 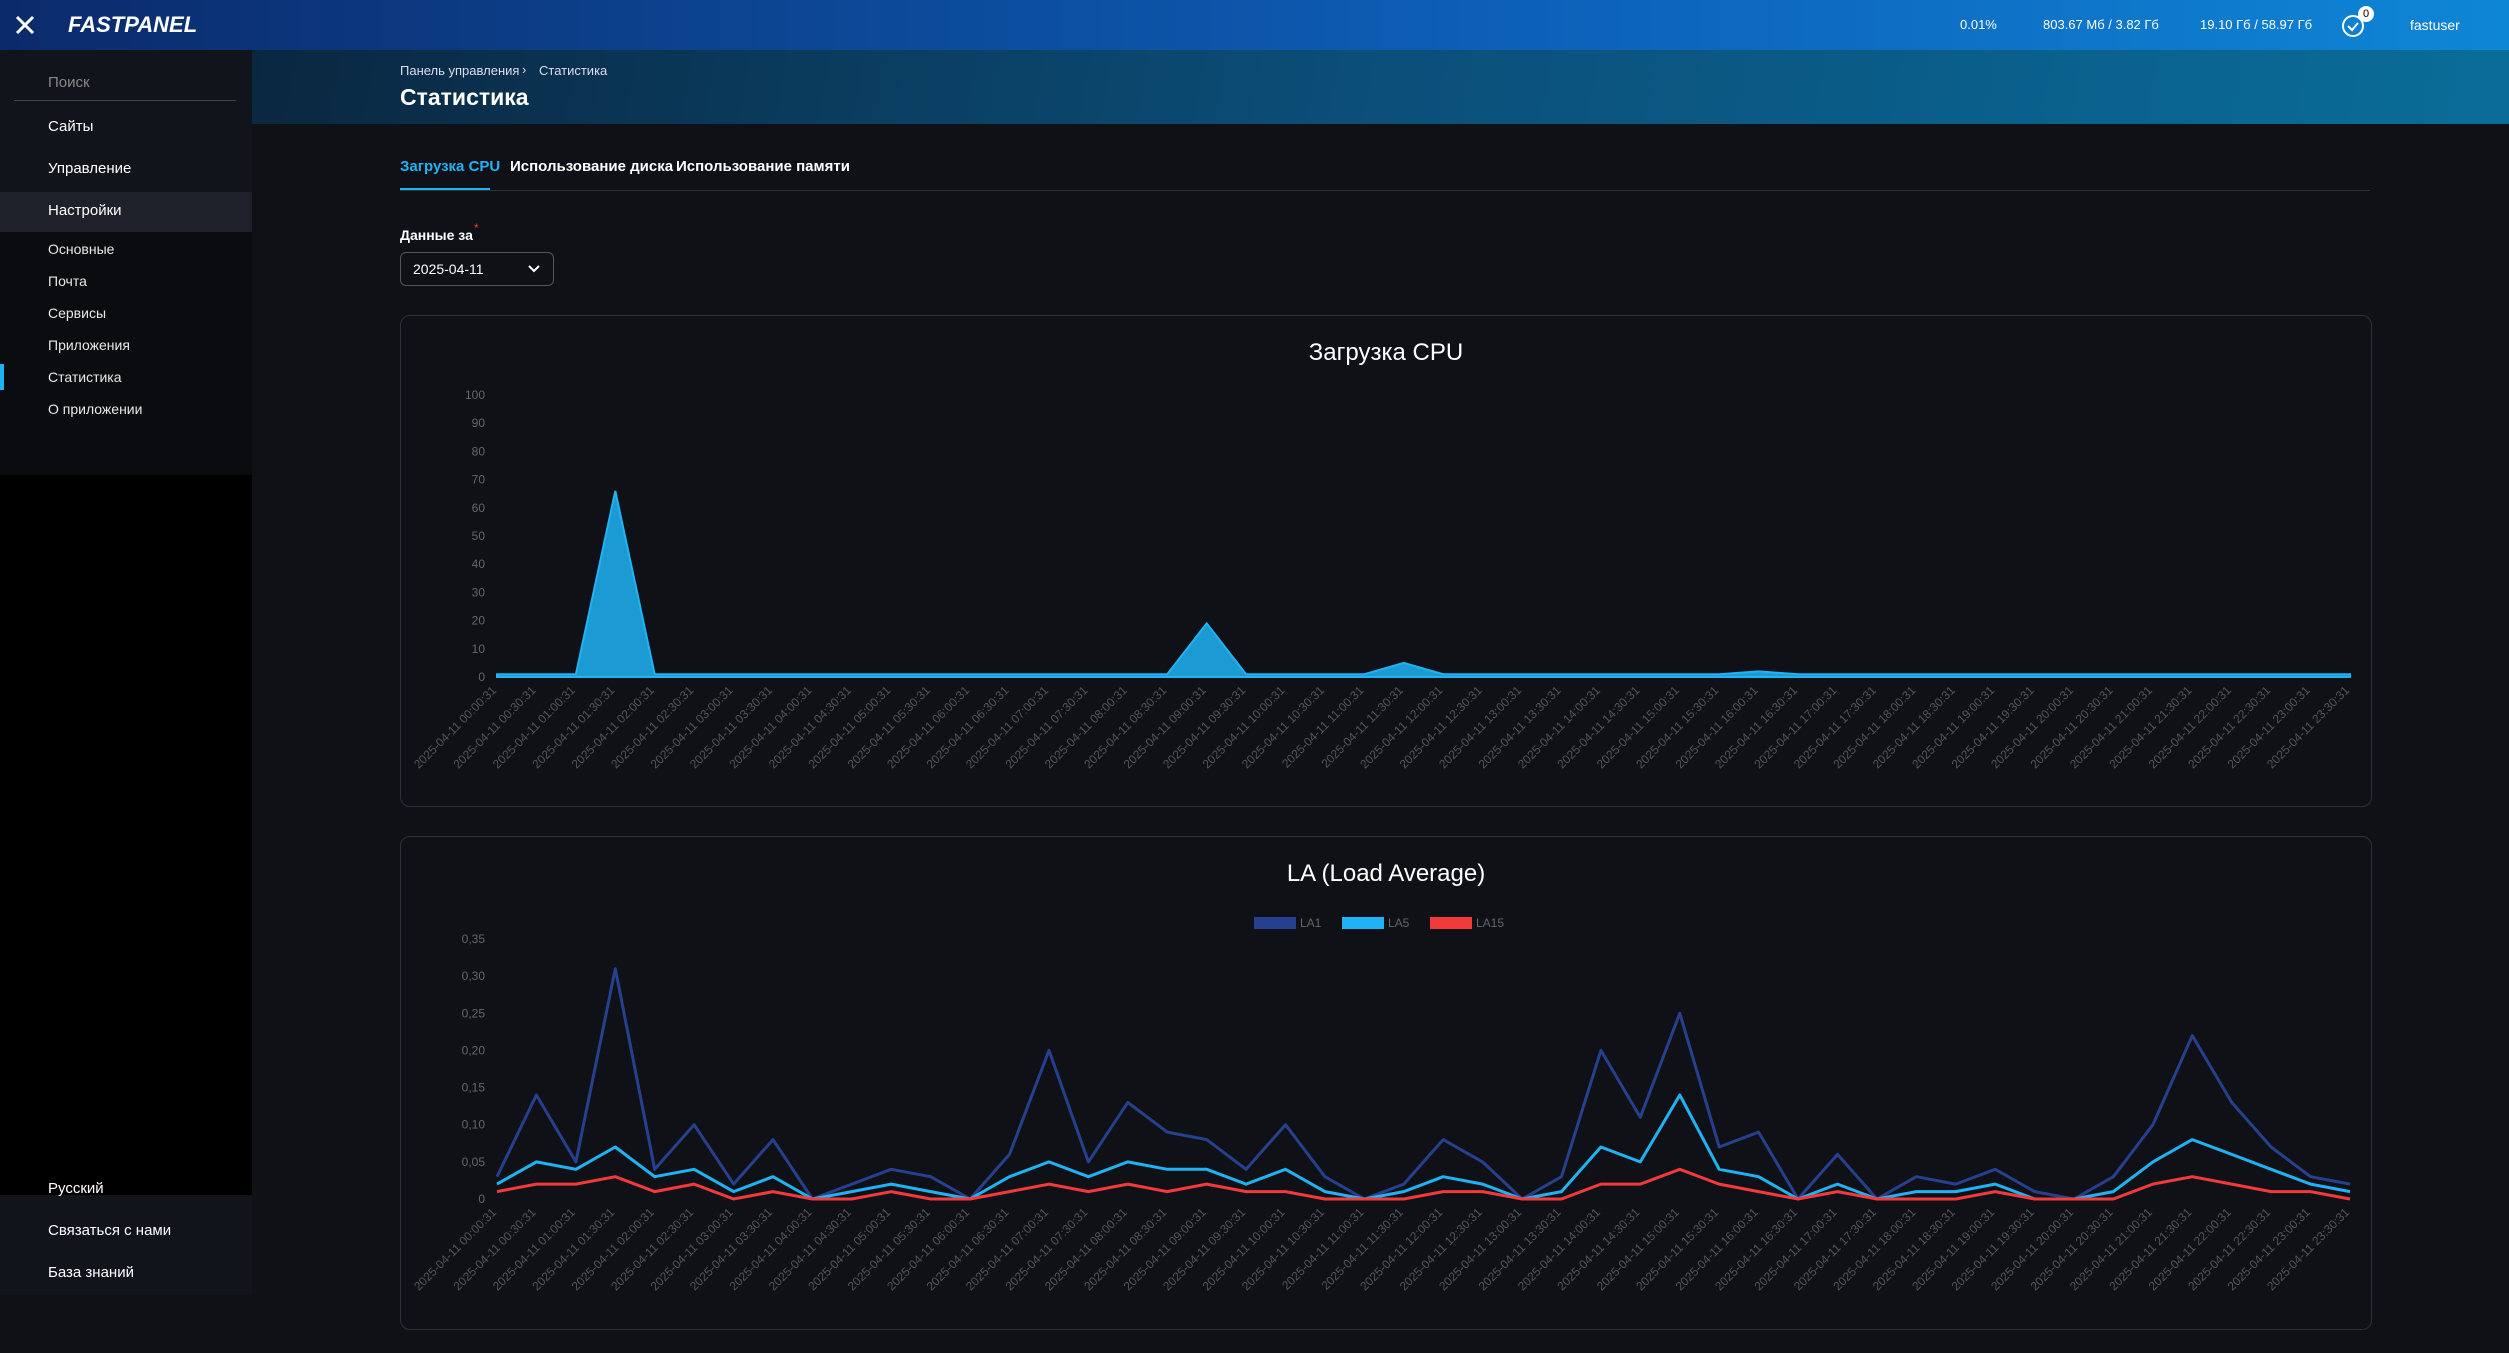 I want to click on submenu-item: Основные, so click(x=81, y=249).